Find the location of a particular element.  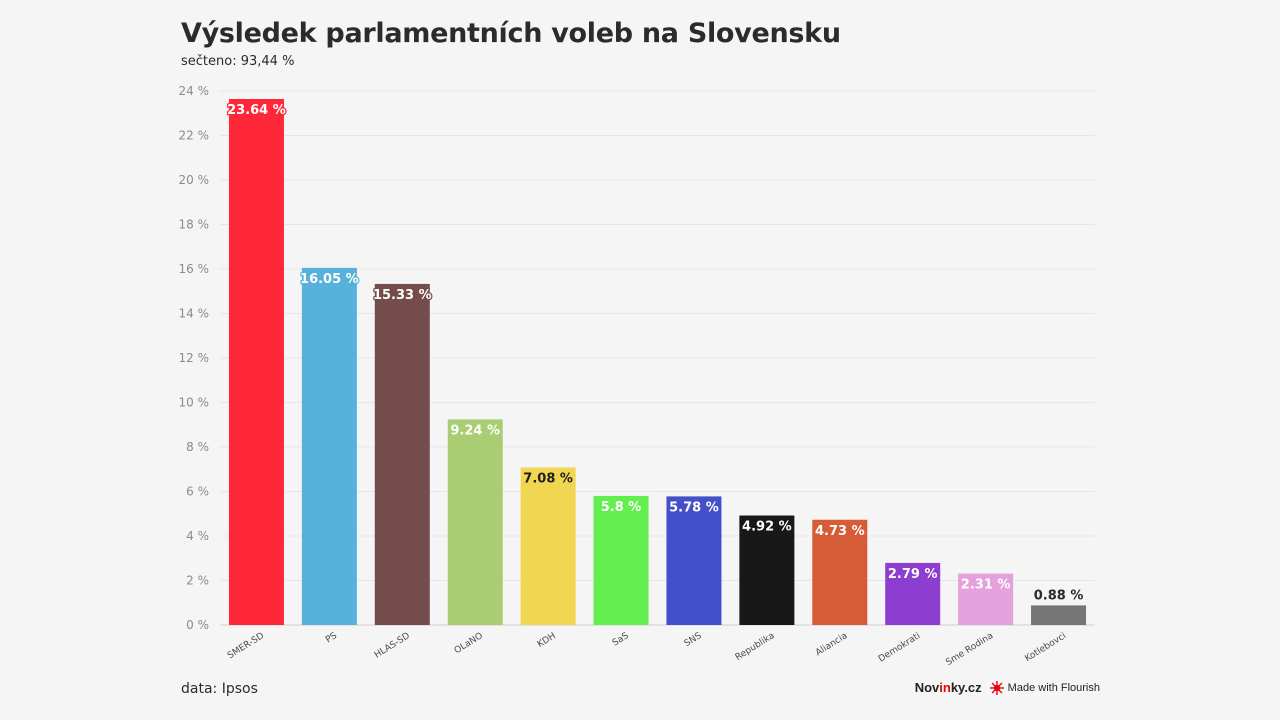

x-tick-label: Aliancia is located at coordinates (831, 644).